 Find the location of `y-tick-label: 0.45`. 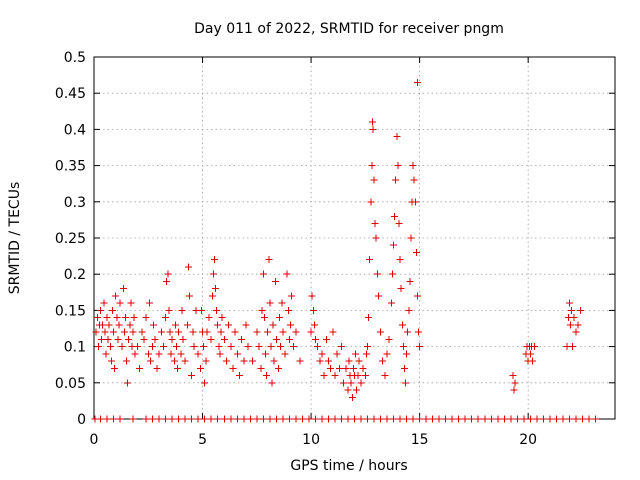

y-tick-label: 0.45 is located at coordinates (70, 94).